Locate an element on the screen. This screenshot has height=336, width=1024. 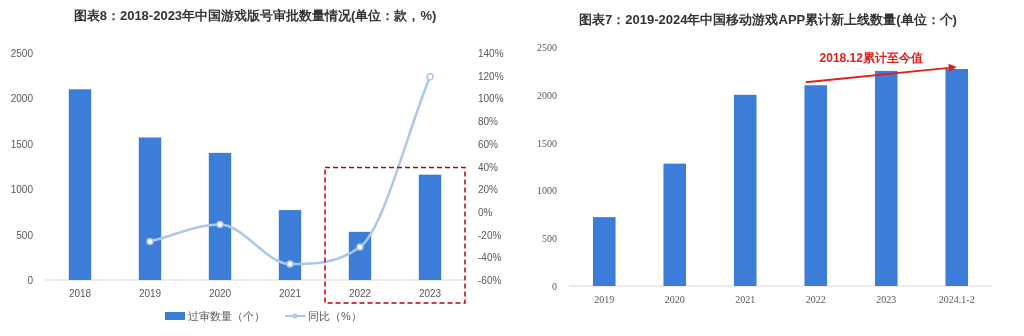
legend-label: 同比（%） is located at coordinates (335, 316).